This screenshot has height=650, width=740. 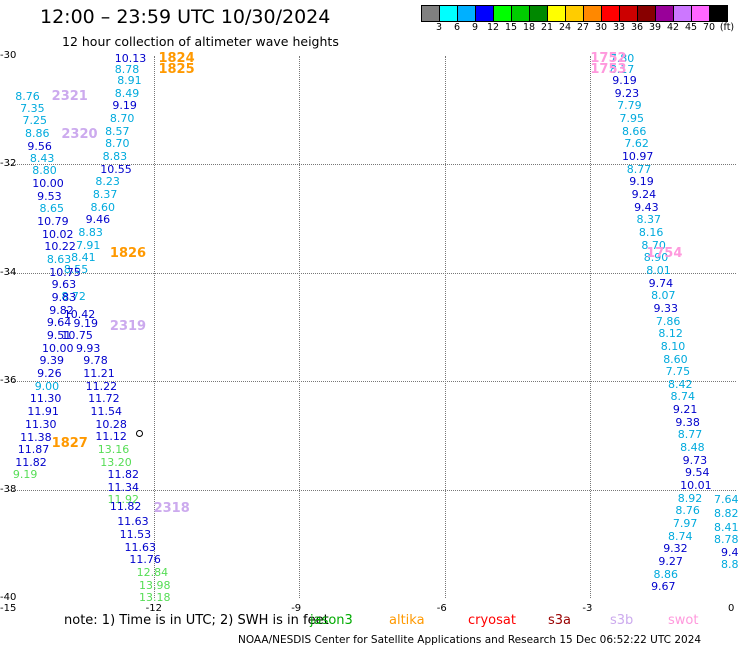 What do you see at coordinates (661, 283) in the screenshot?
I see `wave-height-value: 9.74` at bounding box center [661, 283].